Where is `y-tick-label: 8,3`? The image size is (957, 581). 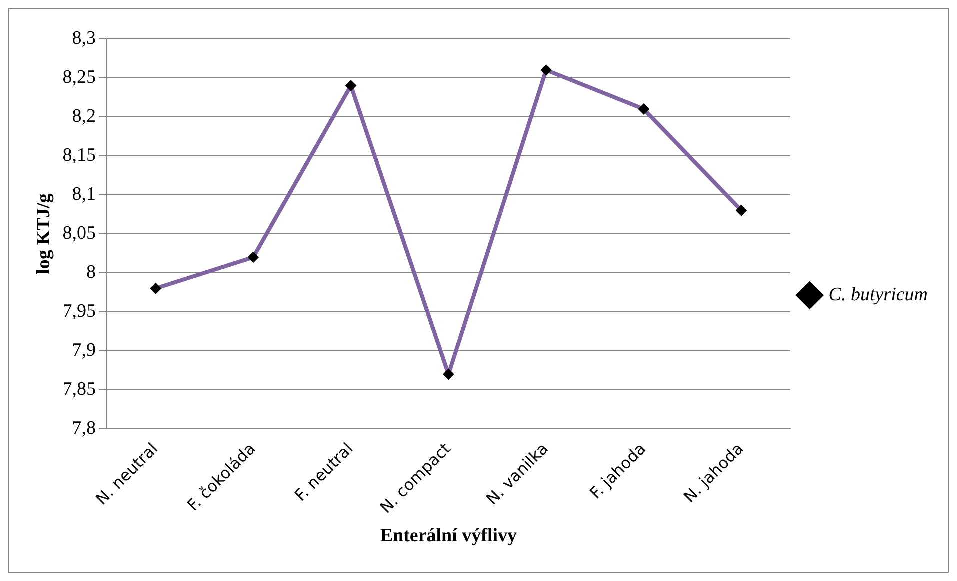 y-tick-label: 8,3 is located at coordinates (84, 38).